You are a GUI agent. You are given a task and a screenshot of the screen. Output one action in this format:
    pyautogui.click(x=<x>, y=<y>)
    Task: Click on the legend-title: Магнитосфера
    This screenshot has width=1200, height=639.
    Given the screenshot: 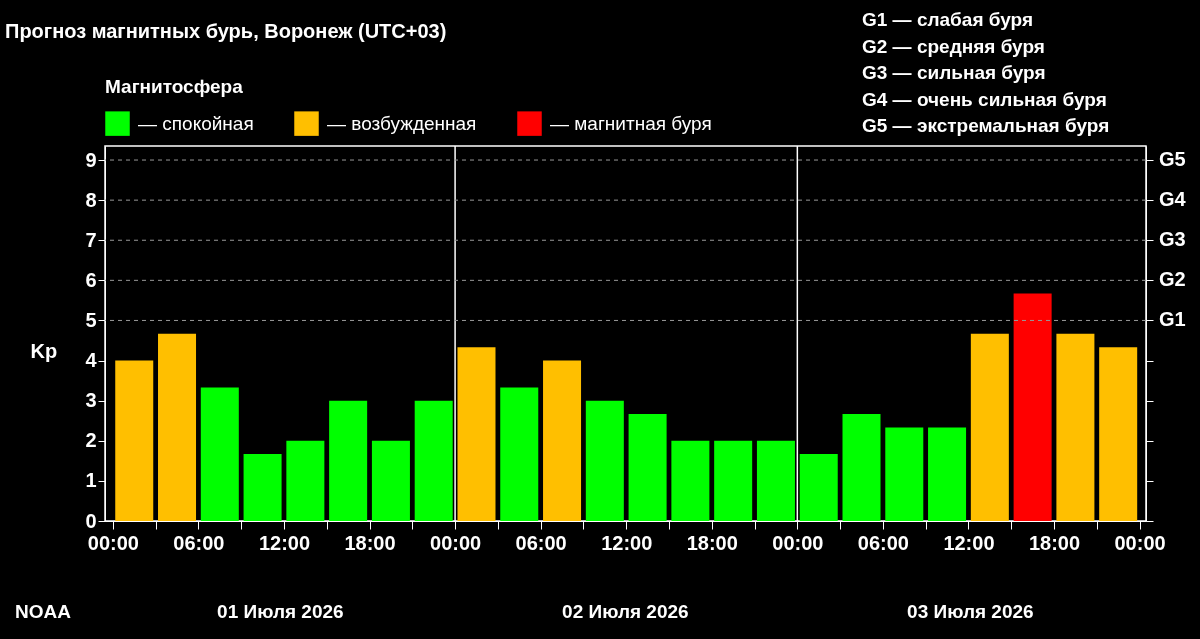 What is the action you would take?
    pyautogui.click(x=174, y=86)
    